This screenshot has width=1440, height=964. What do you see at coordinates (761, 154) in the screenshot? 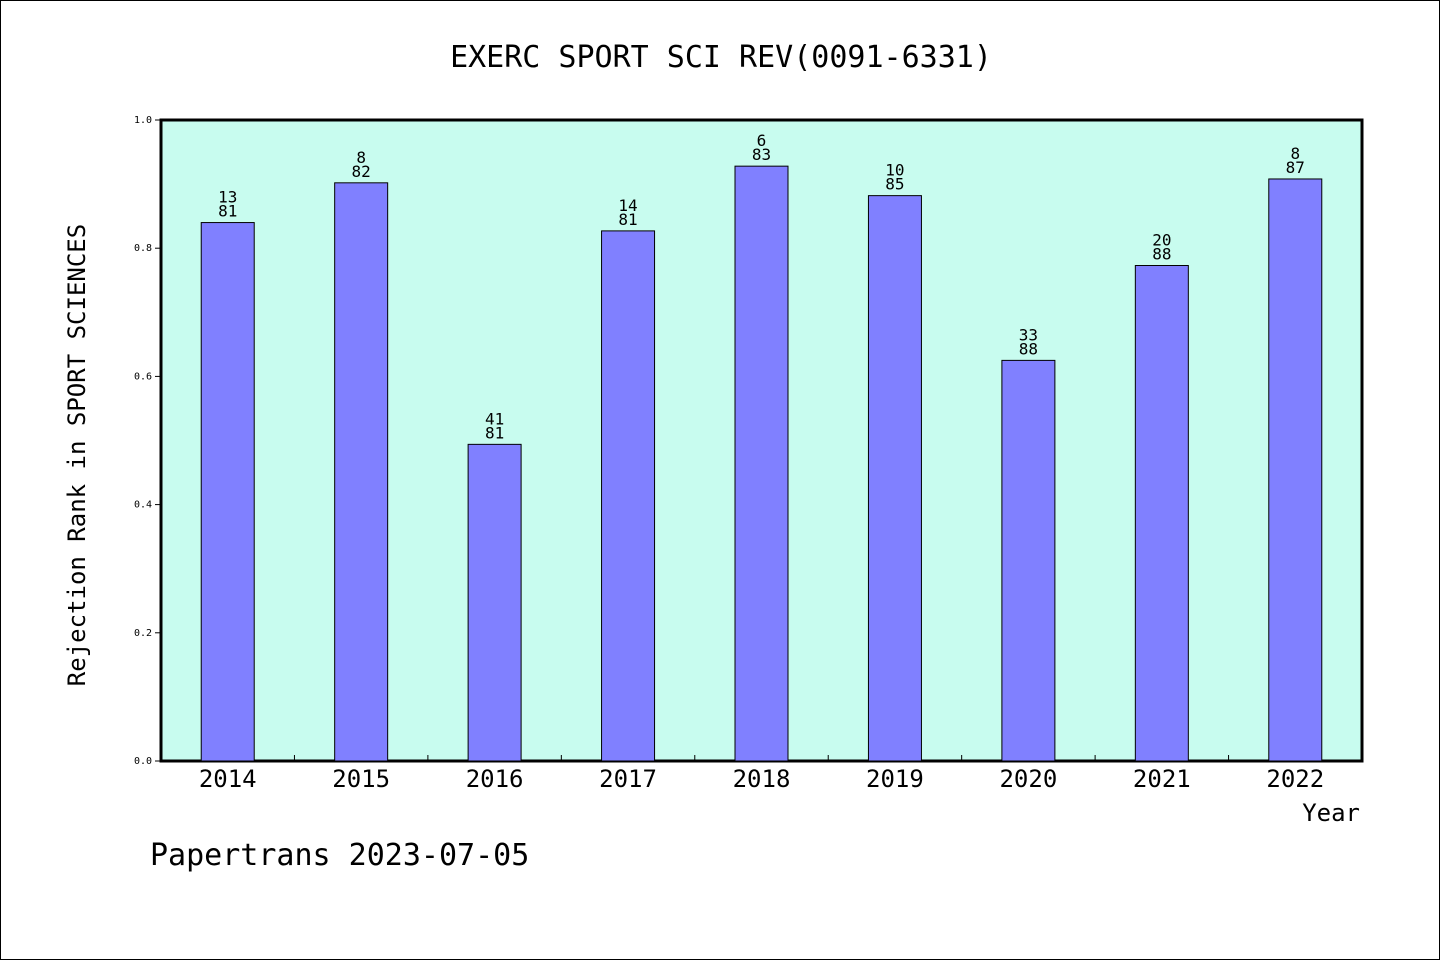
I see `bar-total-label: 83` at bounding box center [761, 154].